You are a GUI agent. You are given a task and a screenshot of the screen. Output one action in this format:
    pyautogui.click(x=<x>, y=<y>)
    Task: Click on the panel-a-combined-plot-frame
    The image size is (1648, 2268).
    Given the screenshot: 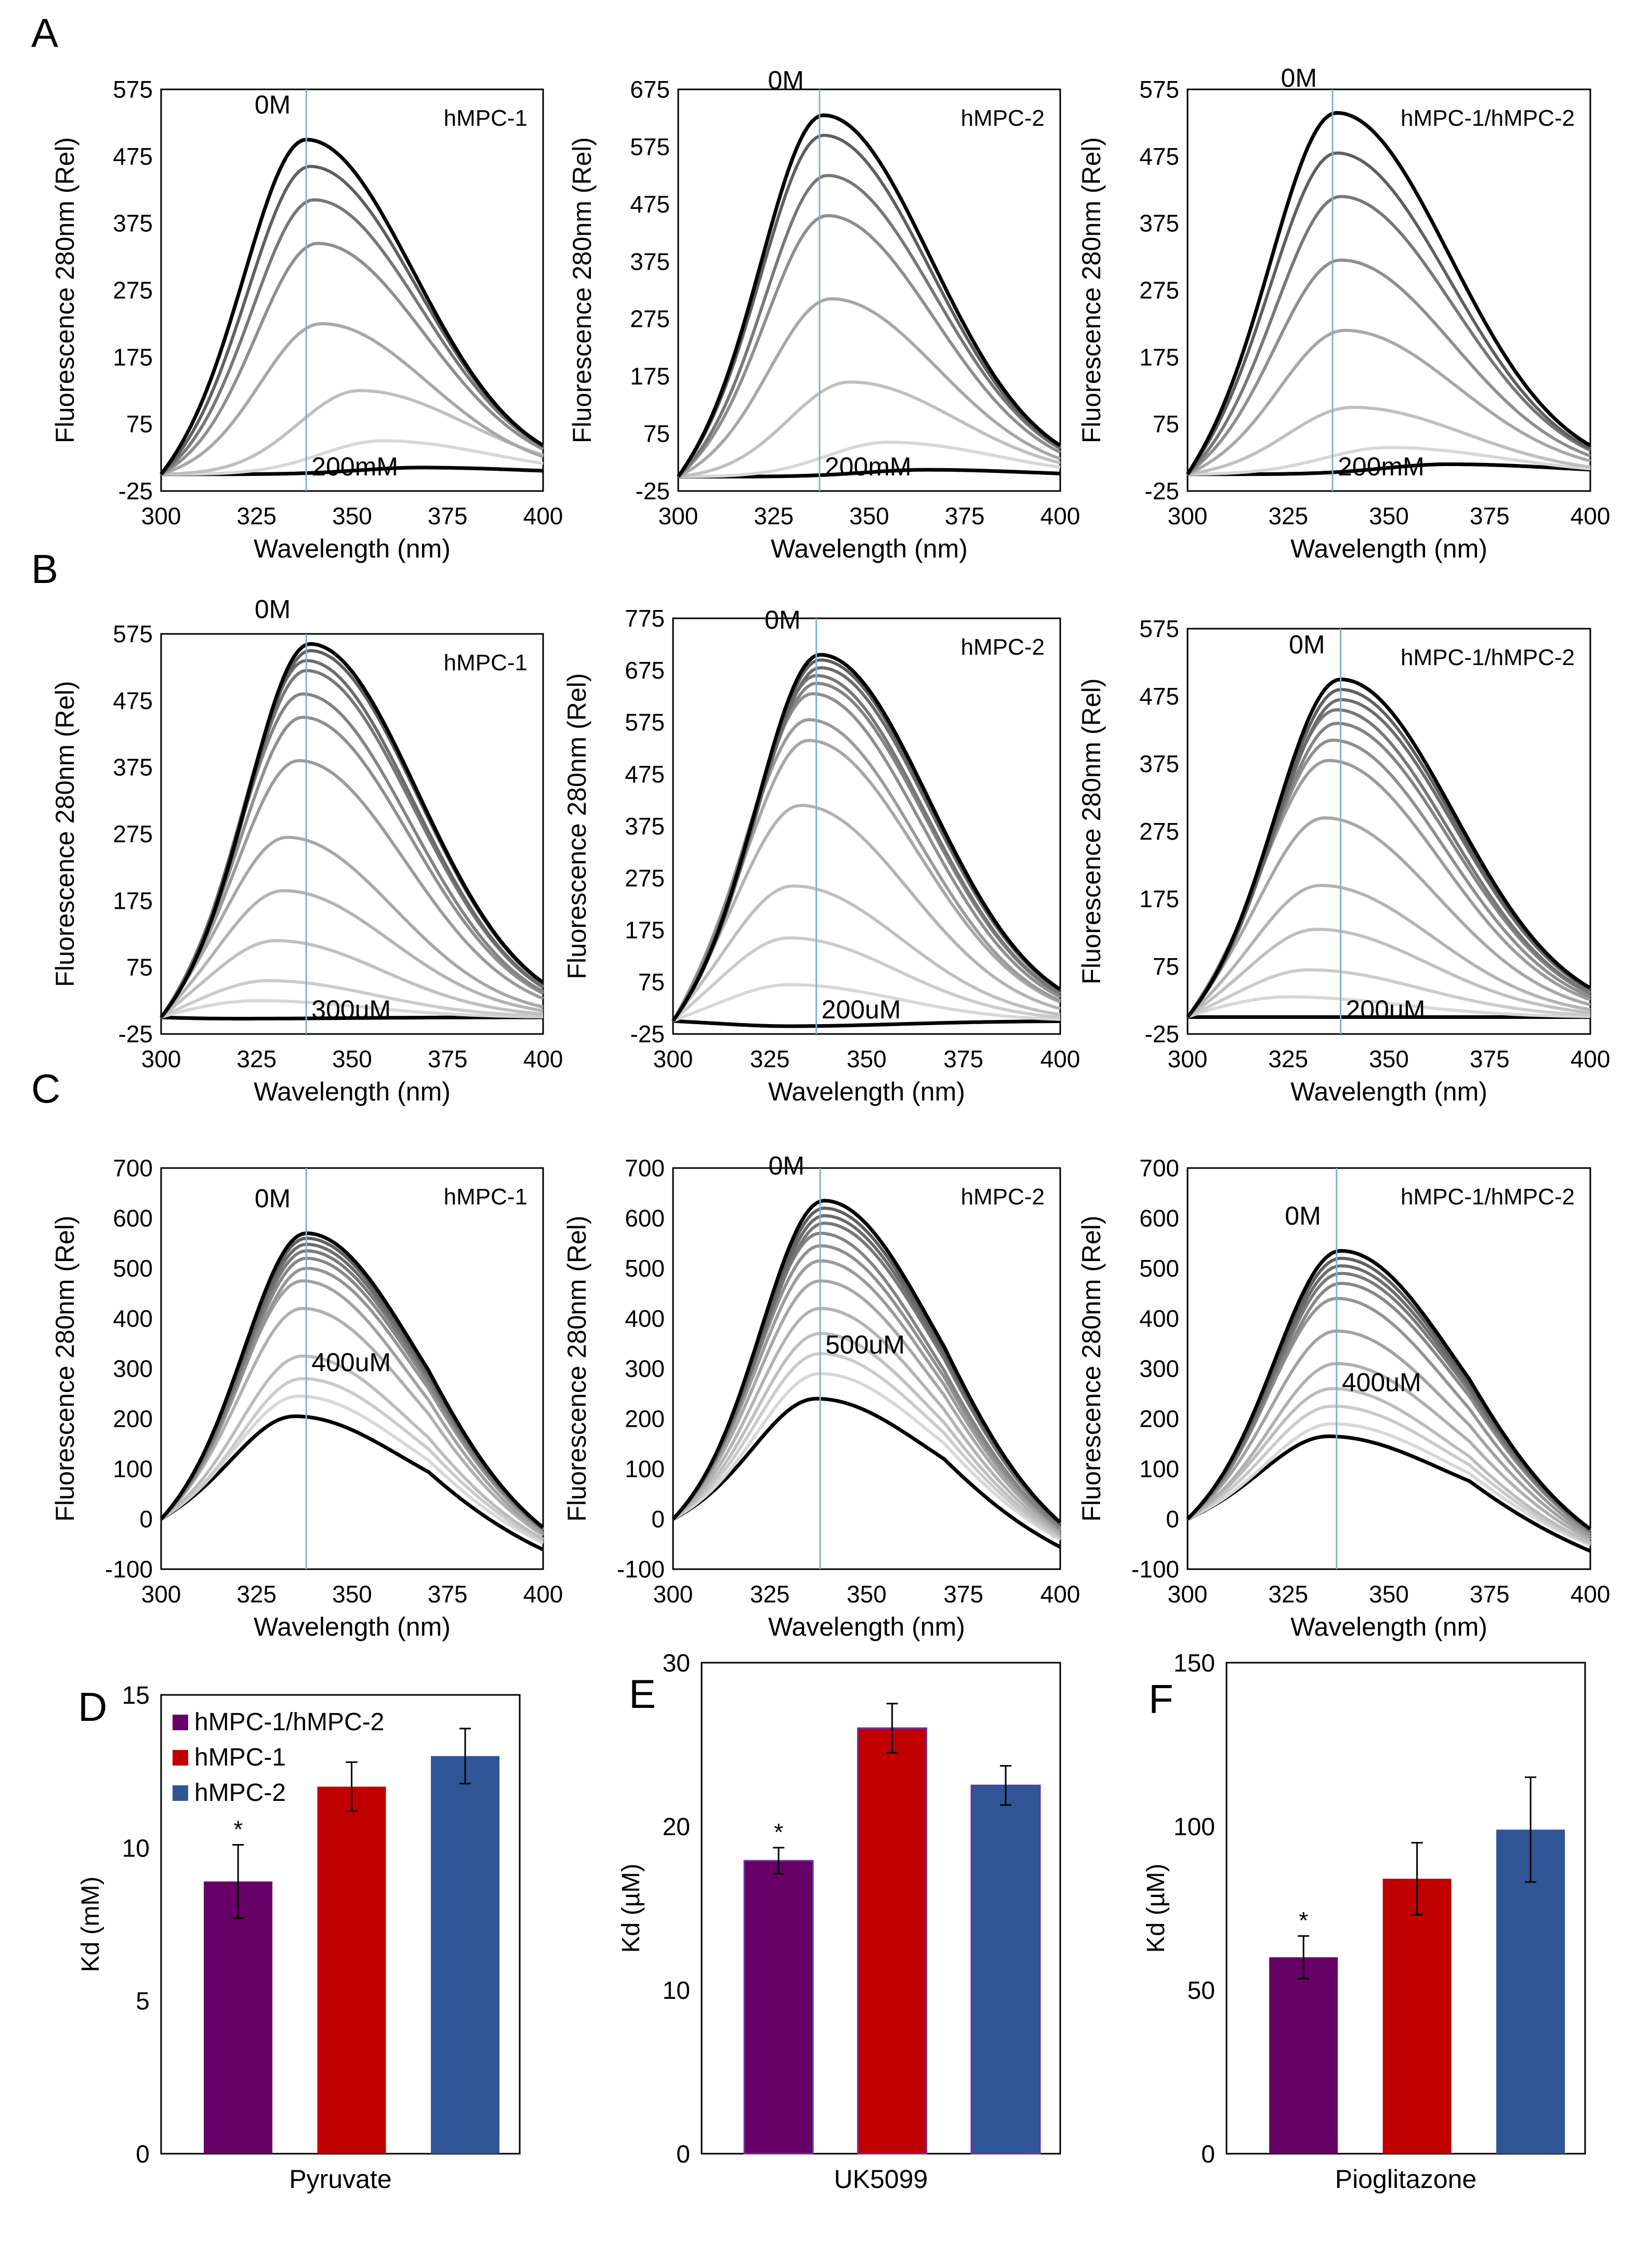 What is the action you would take?
    pyautogui.click(x=1388, y=290)
    